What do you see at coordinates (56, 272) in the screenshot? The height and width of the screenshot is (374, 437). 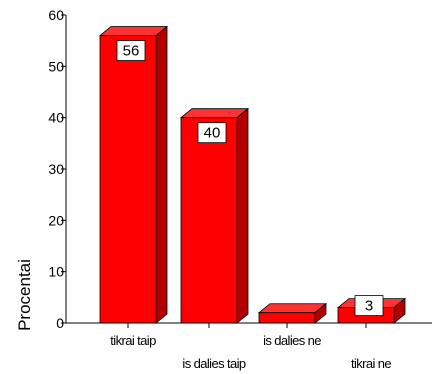 I see `y-tick-label: 10` at bounding box center [56, 272].